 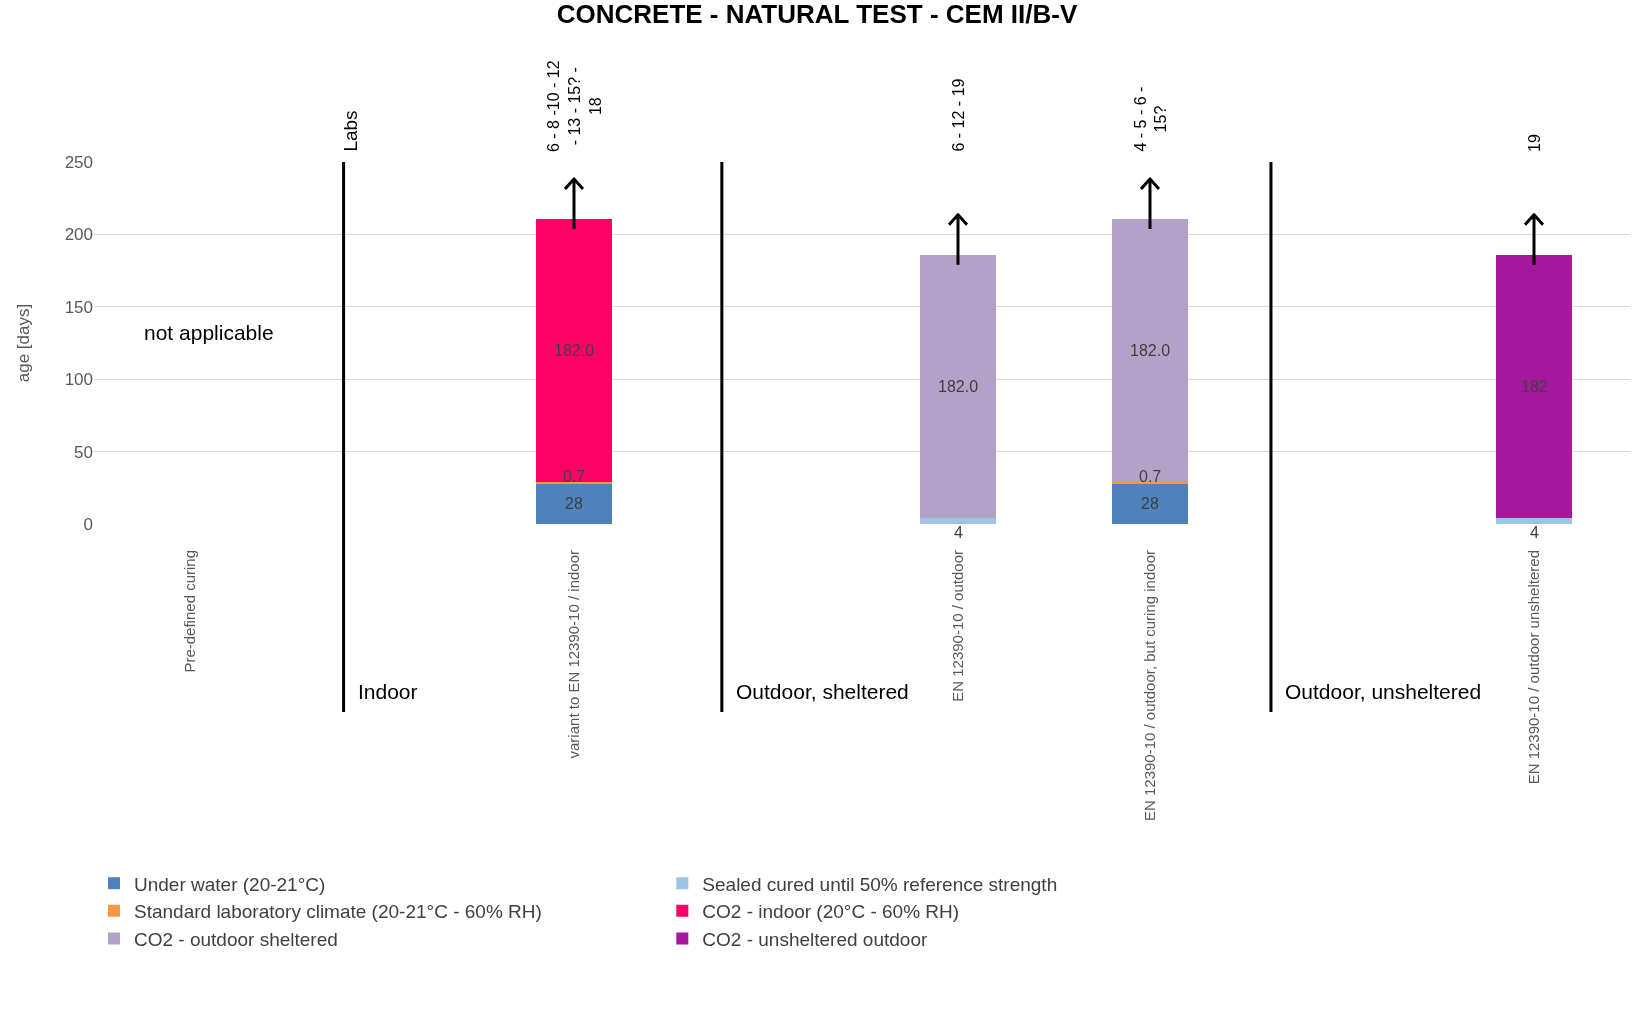 I want to click on text: 6 - 12 - 19, so click(x=958, y=115).